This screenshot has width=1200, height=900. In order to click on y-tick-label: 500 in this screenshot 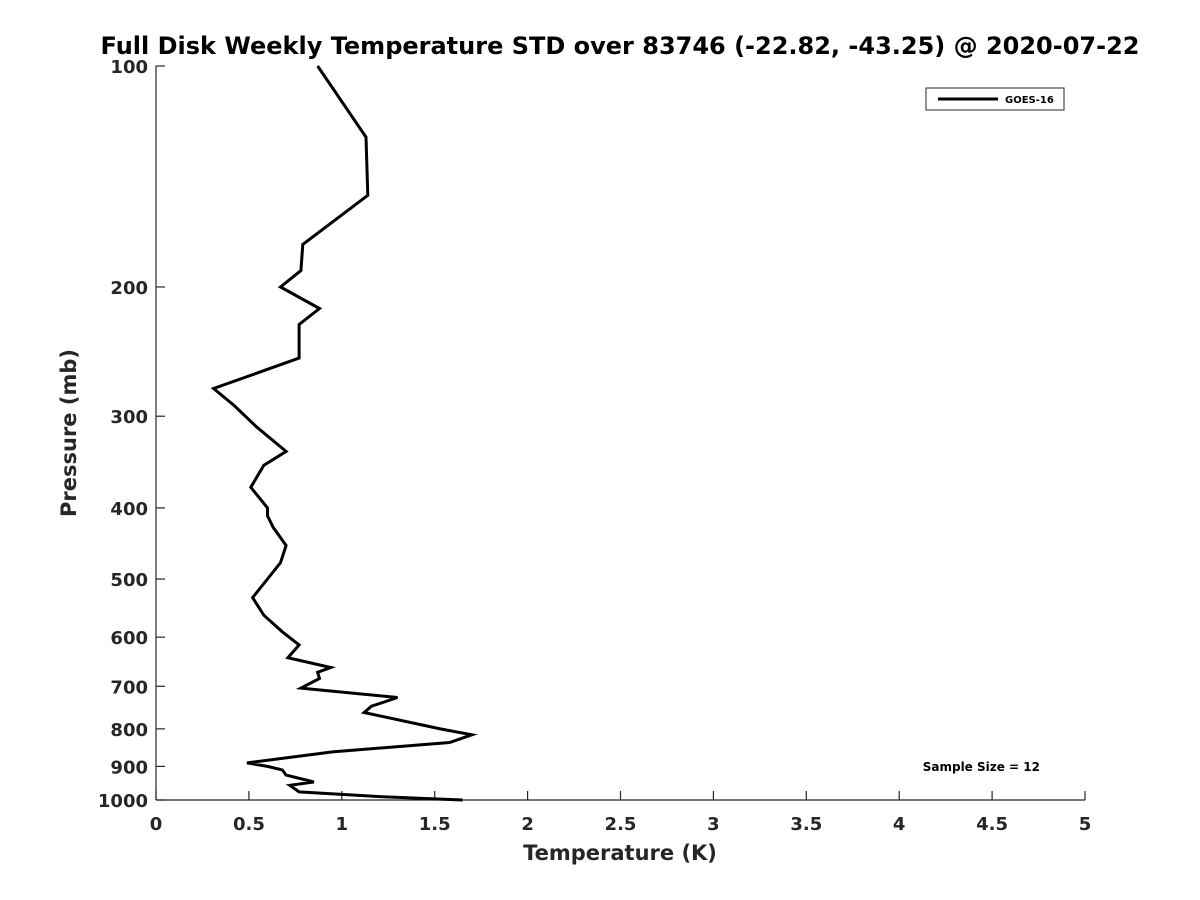, I will do `click(129, 580)`.